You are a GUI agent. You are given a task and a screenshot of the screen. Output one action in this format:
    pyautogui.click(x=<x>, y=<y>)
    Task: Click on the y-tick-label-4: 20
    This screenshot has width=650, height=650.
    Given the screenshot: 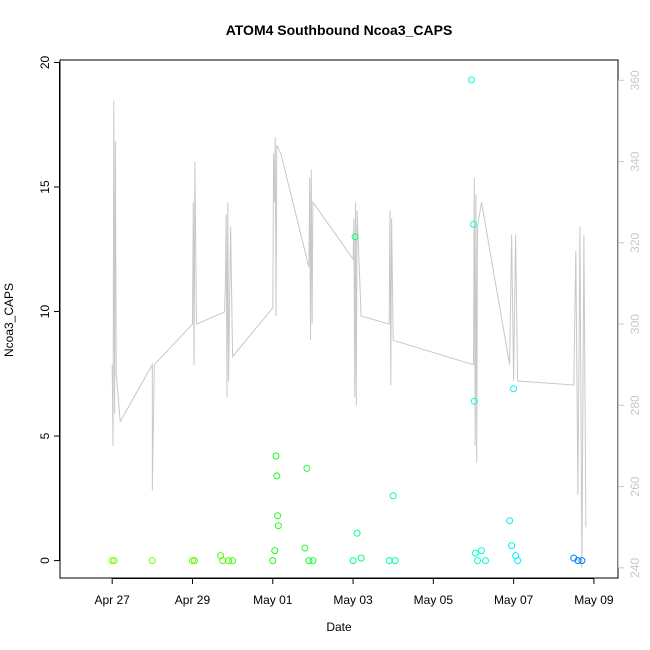 What is the action you would take?
    pyautogui.click(x=45, y=62)
    